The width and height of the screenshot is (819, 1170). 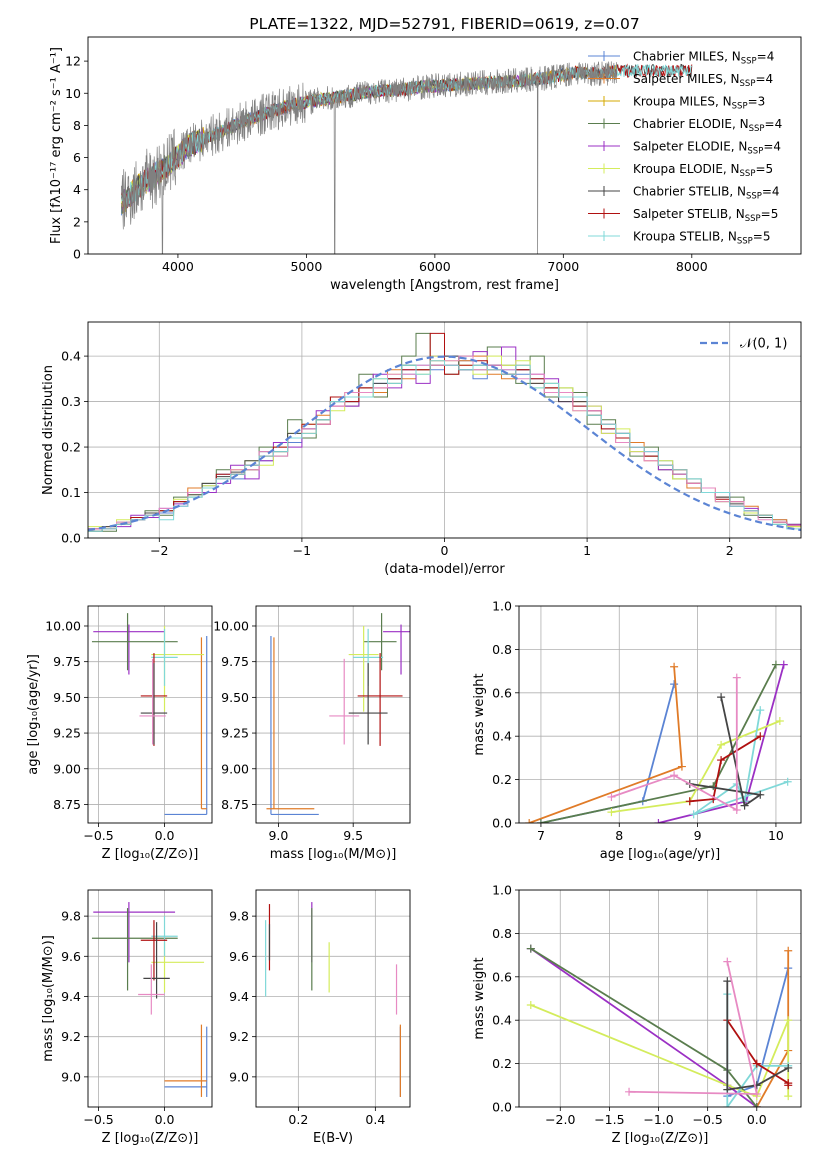 I want to click on x-axis-label: mass [log₁₀(M/M⊙)], so click(x=333, y=854).